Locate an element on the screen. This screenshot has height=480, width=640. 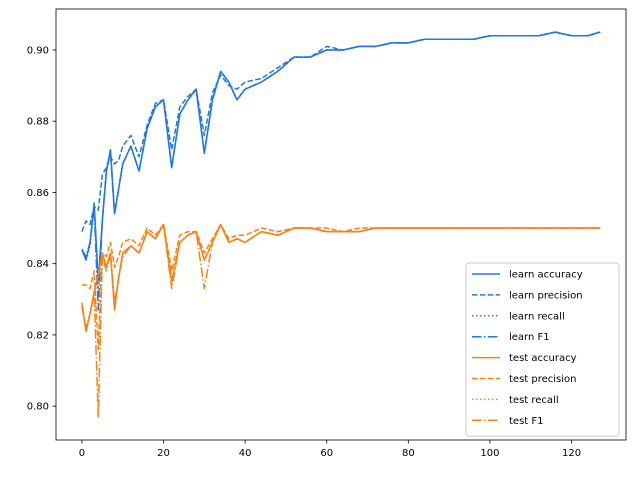
legend-label: test precision is located at coordinates (543, 379).